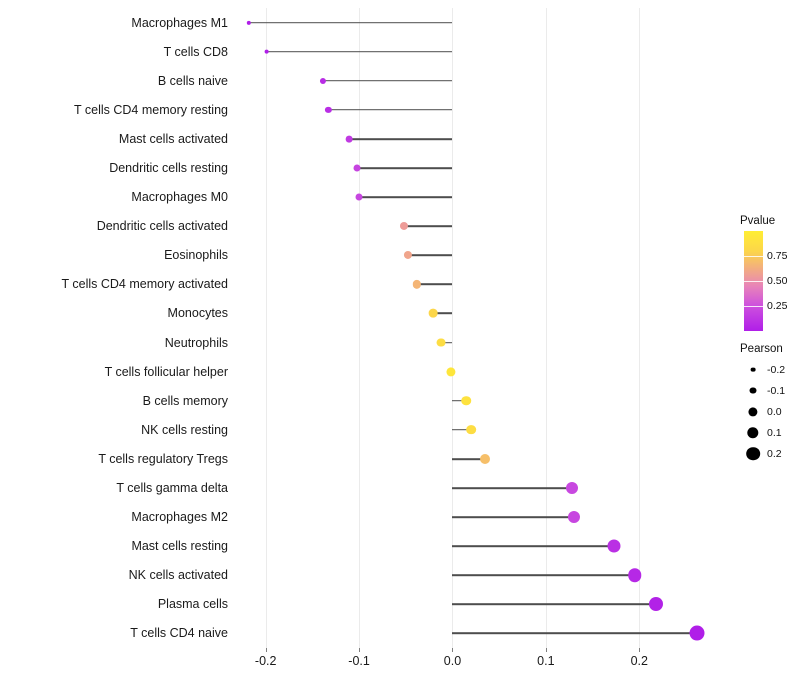  What do you see at coordinates (173, 138) in the screenshot?
I see `y-axis-label: Mast cells activated` at bounding box center [173, 138].